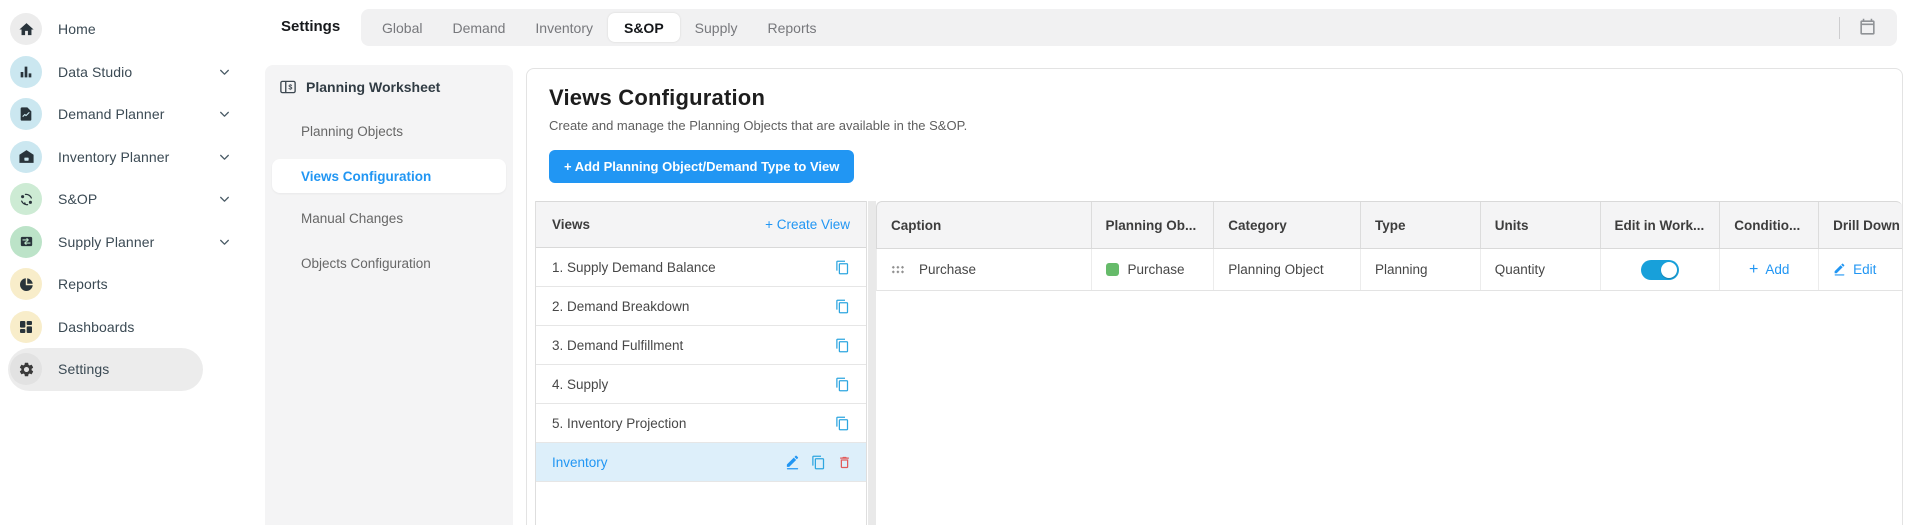 The width and height of the screenshot is (1911, 525). What do you see at coordinates (701, 267) in the screenshot?
I see `view-row-supply-demand-balance: 1. Supply Demand Balance` at bounding box center [701, 267].